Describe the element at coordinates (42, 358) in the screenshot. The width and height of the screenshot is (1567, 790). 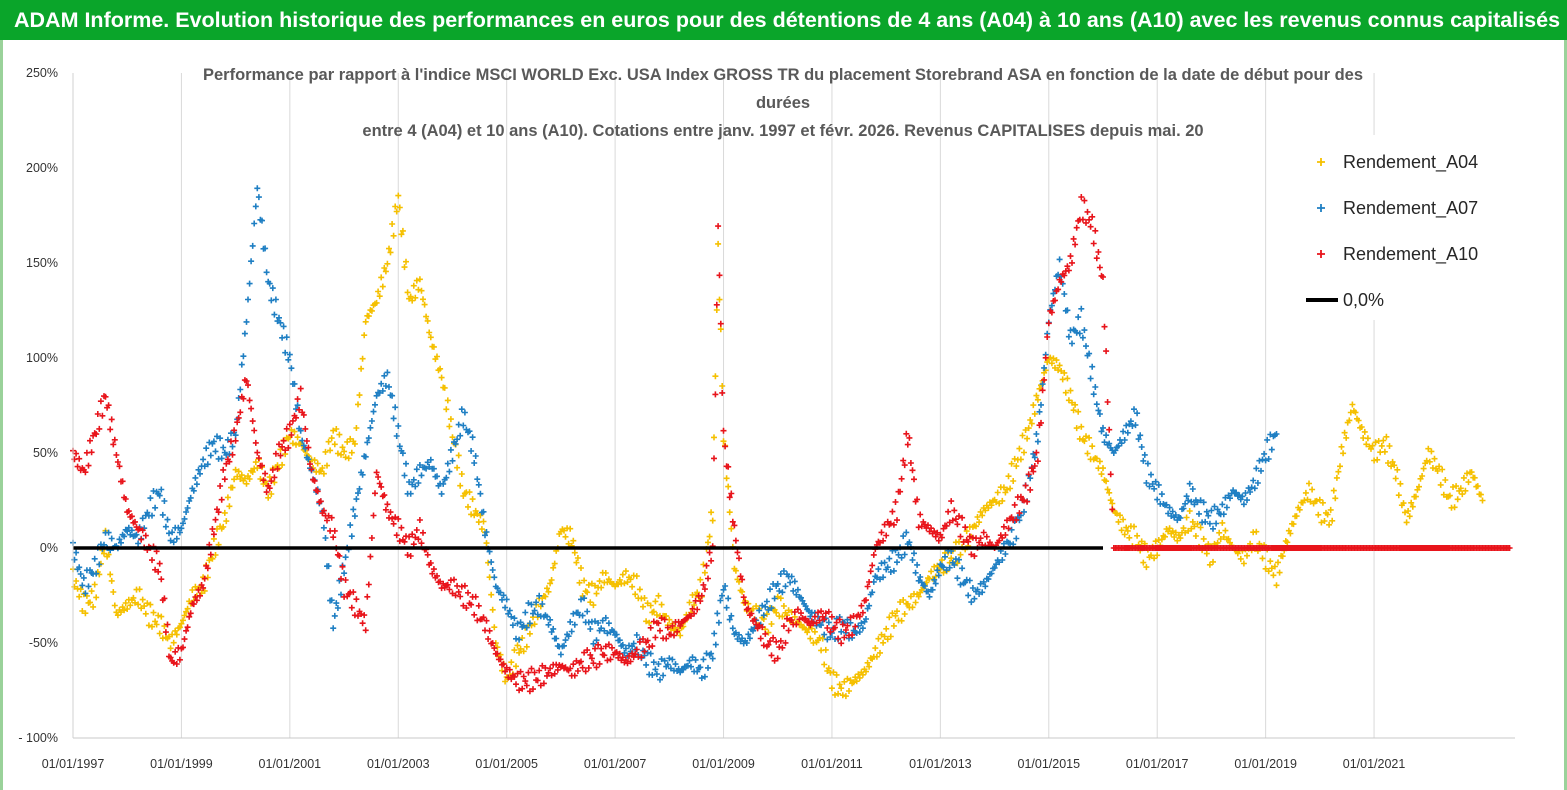
I see `y-tick-label: 100%` at that location.